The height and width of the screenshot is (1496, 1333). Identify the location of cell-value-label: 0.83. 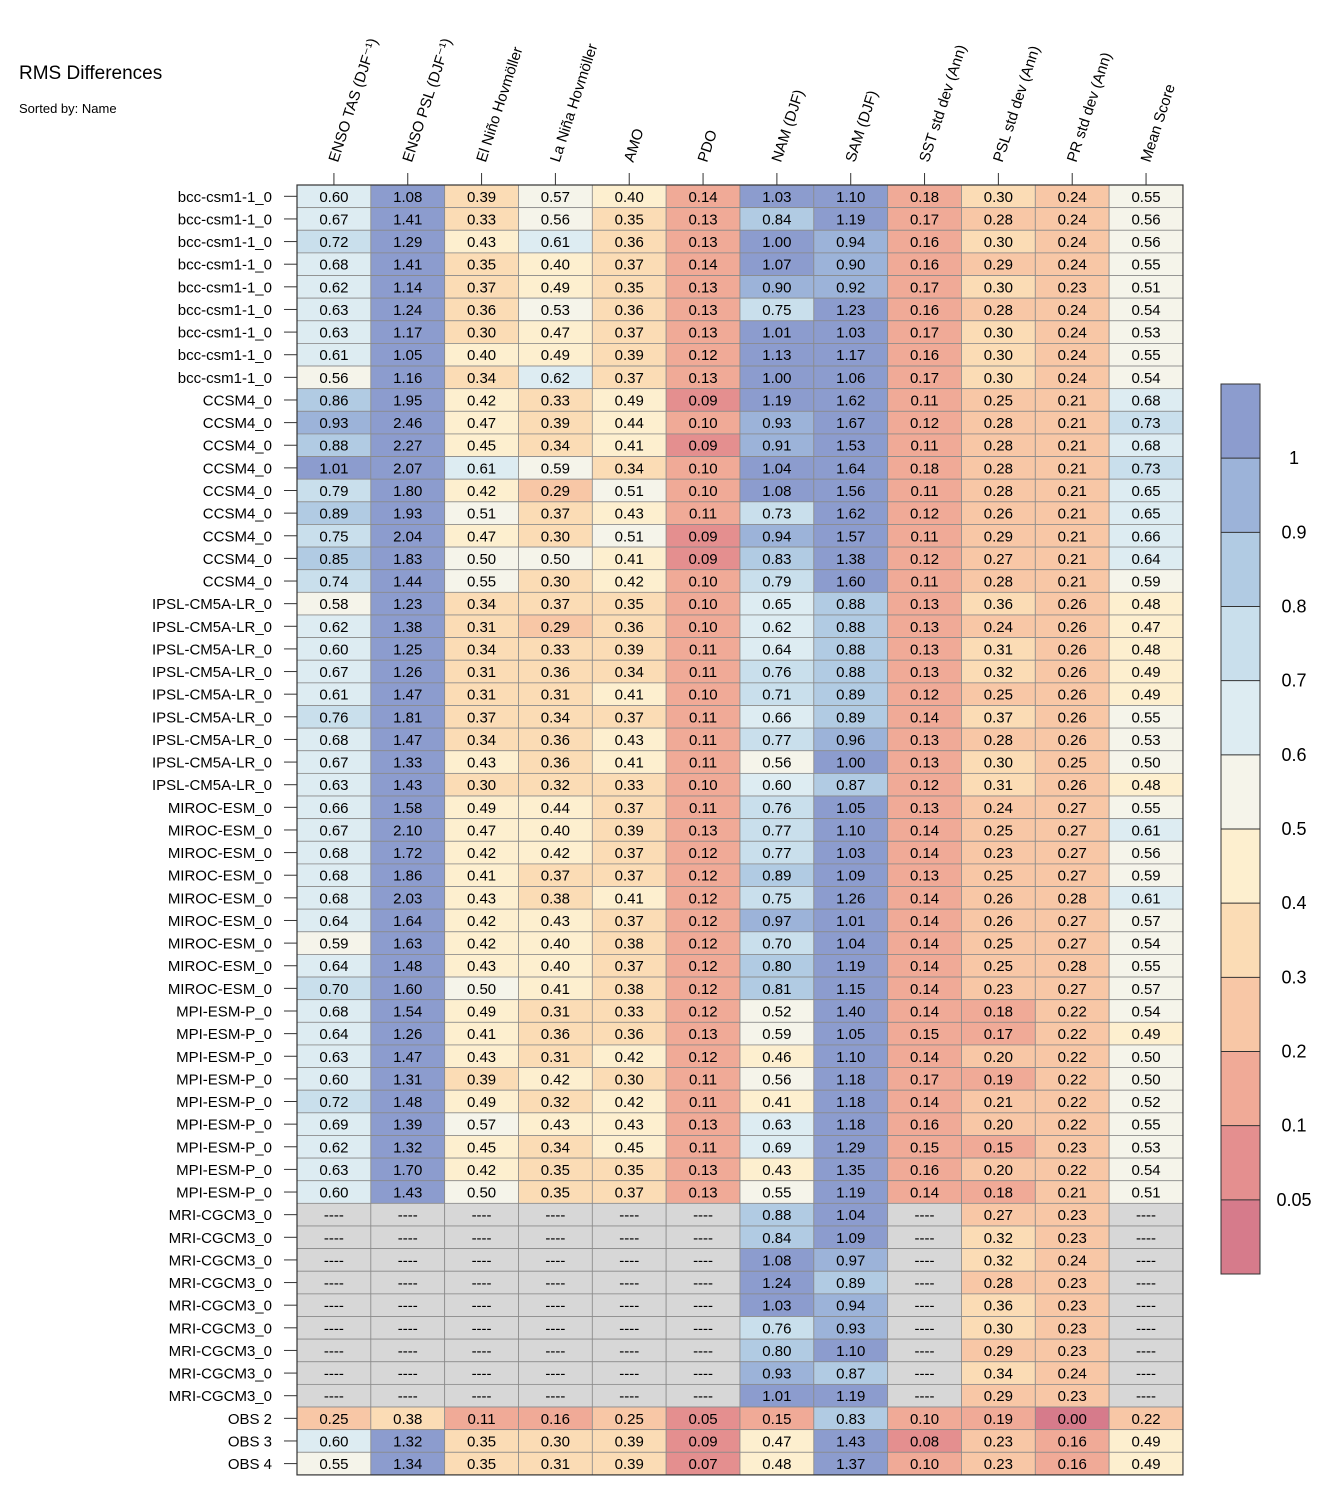
(776, 559).